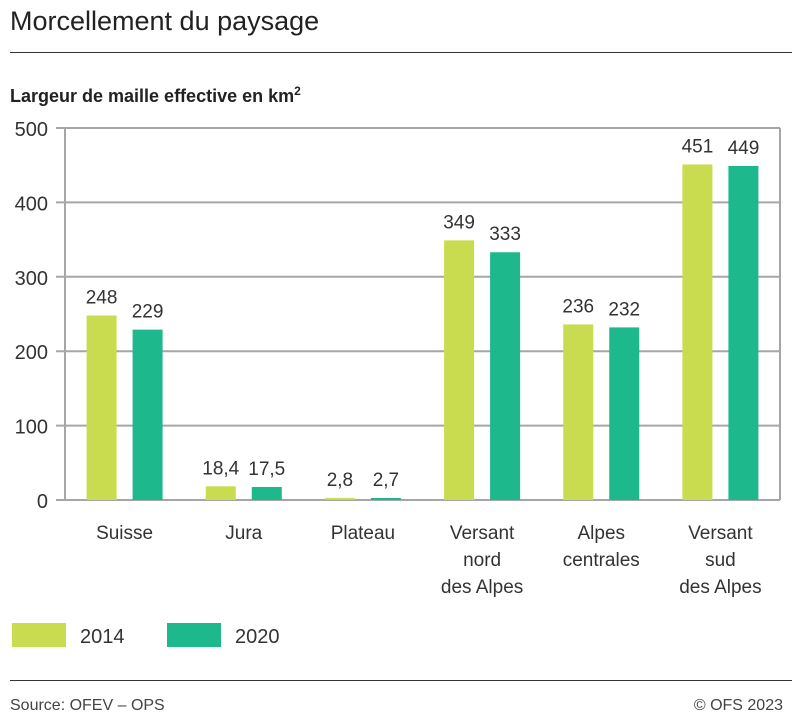  Describe the element at coordinates (31, 204) in the screenshot. I see `y-tick-label: 400` at that location.